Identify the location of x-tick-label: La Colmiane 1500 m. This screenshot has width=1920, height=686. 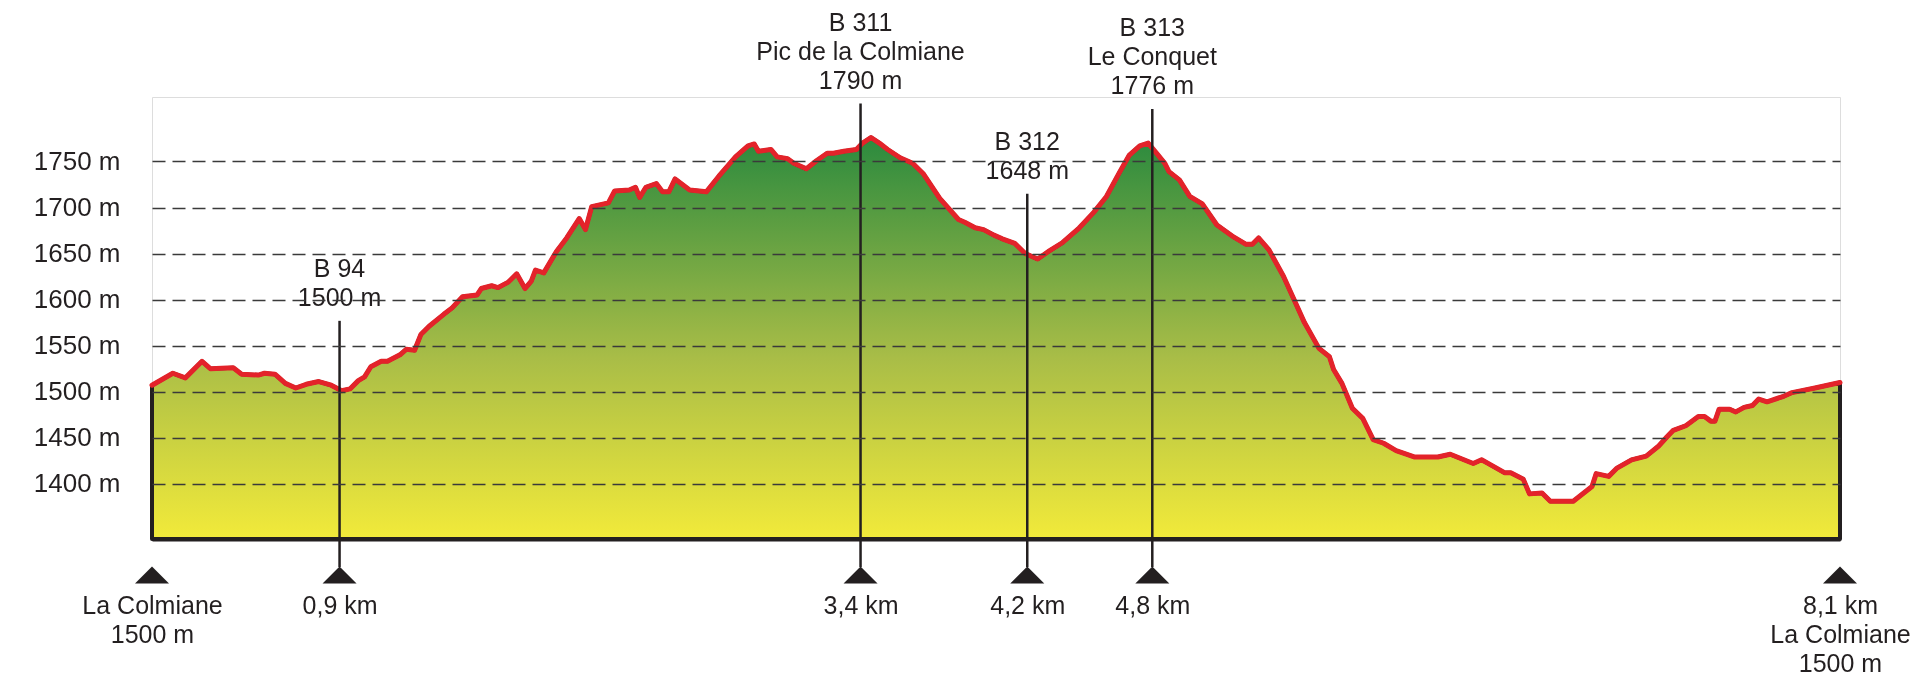
(152, 619).